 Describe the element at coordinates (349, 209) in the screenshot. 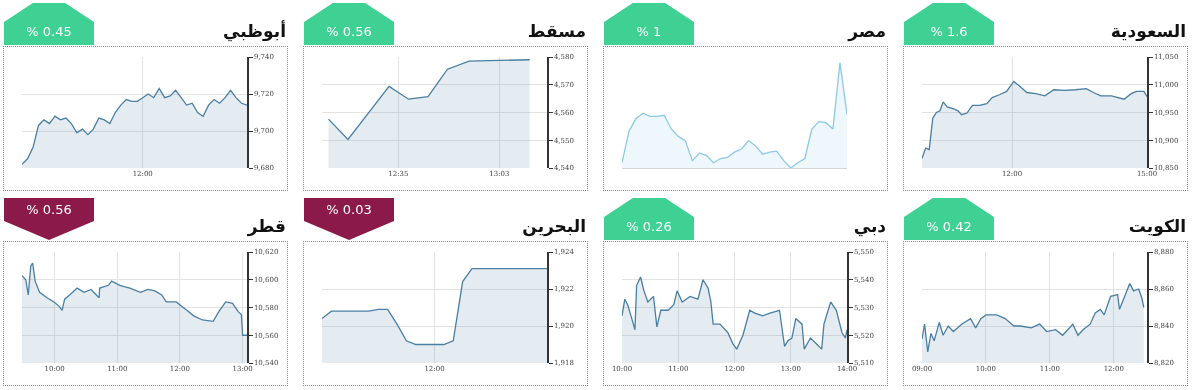

I see `text: % 0.03` at that location.